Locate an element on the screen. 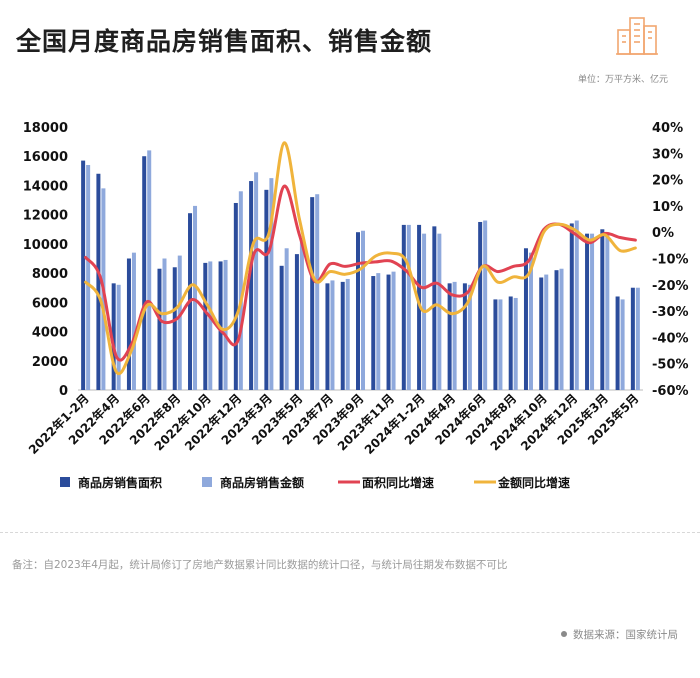  right-tick-label: -30% is located at coordinates (670, 312).